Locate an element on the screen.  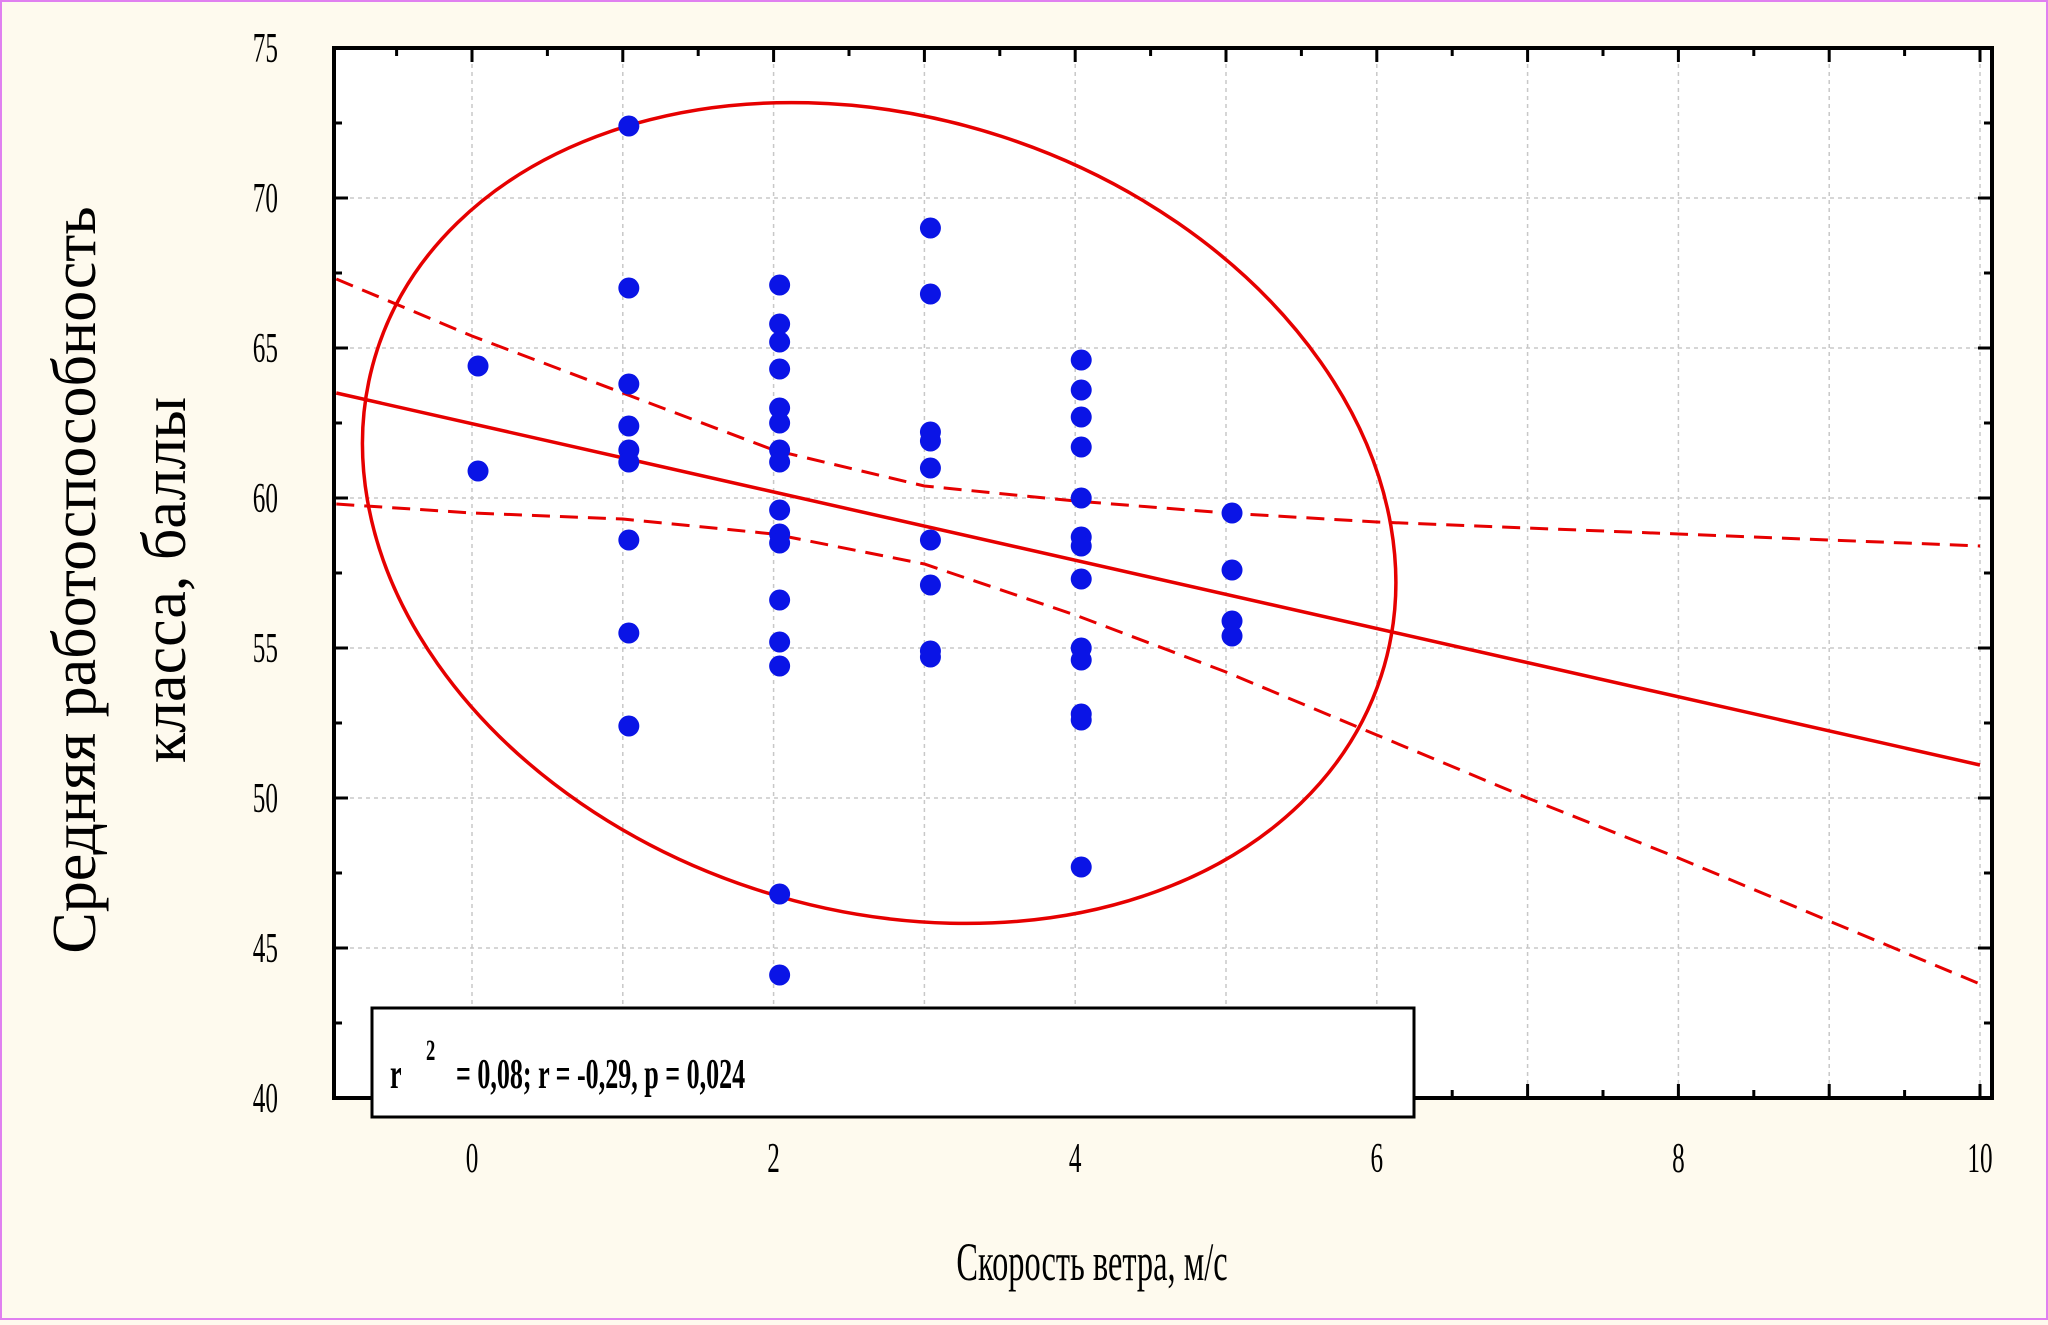
y-tick-label: 65 is located at coordinates (265, 349).